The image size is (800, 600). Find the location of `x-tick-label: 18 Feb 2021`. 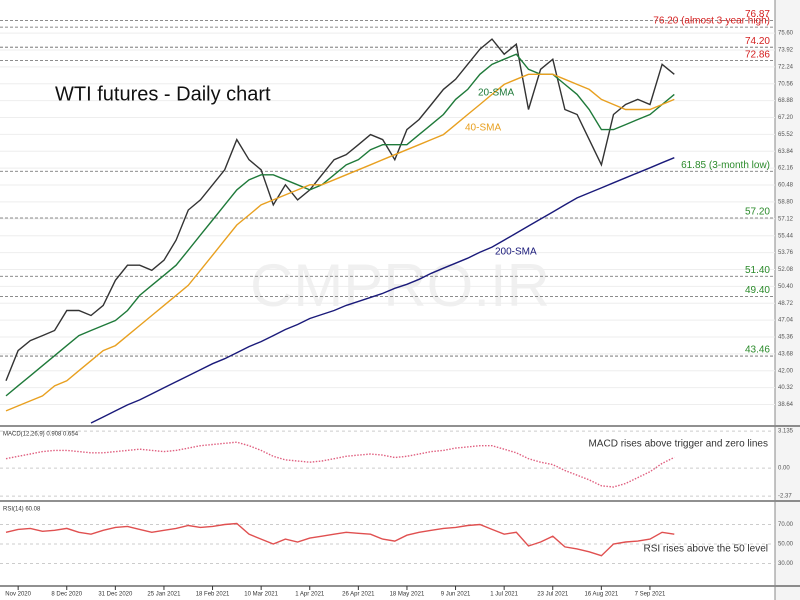

x-tick-label: 18 Feb 2021 is located at coordinates (213, 595).